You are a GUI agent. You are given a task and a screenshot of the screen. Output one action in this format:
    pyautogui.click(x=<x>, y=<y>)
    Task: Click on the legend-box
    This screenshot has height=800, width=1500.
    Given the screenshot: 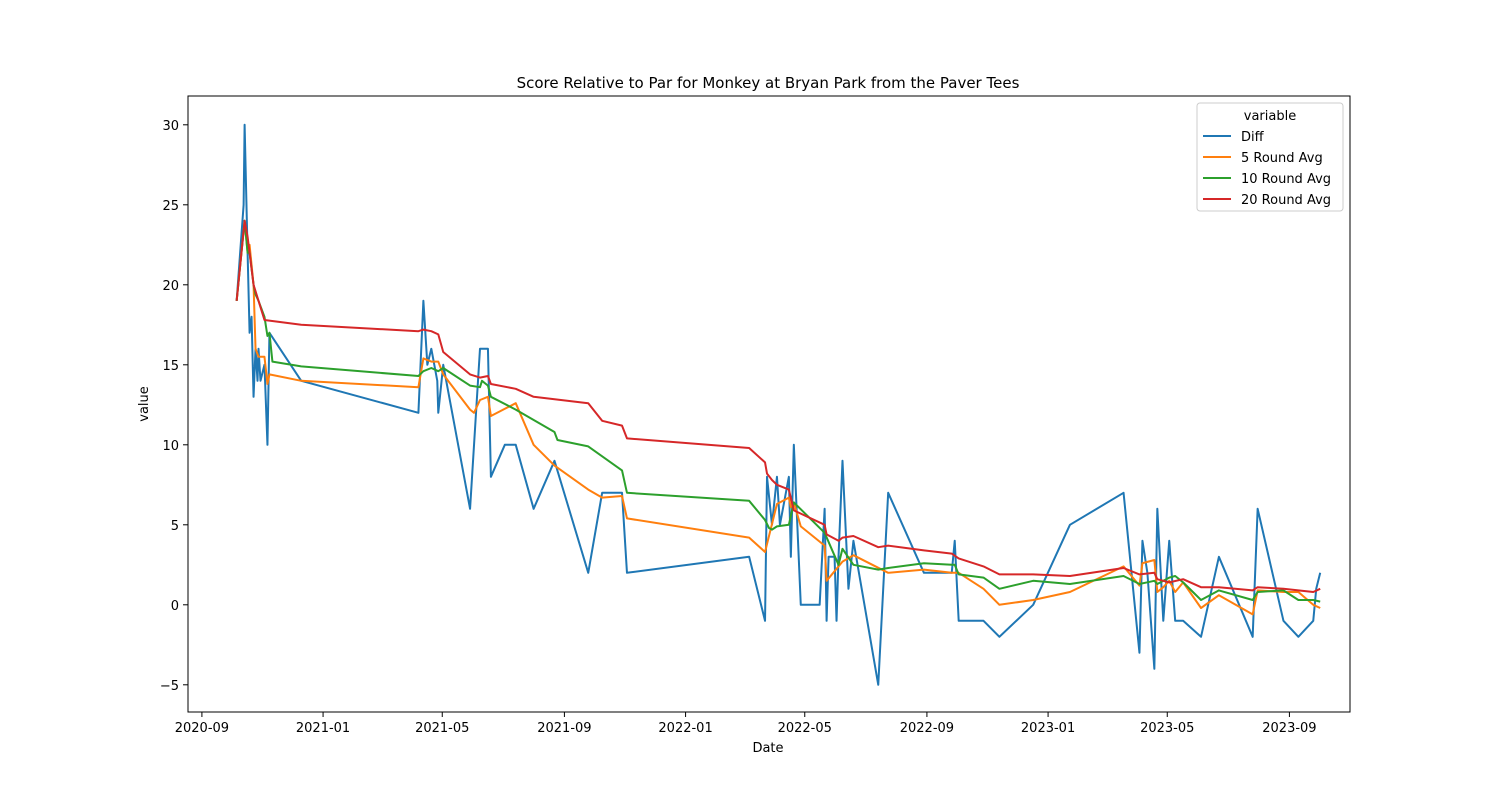 What is the action you would take?
    pyautogui.click(x=1270, y=157)
    